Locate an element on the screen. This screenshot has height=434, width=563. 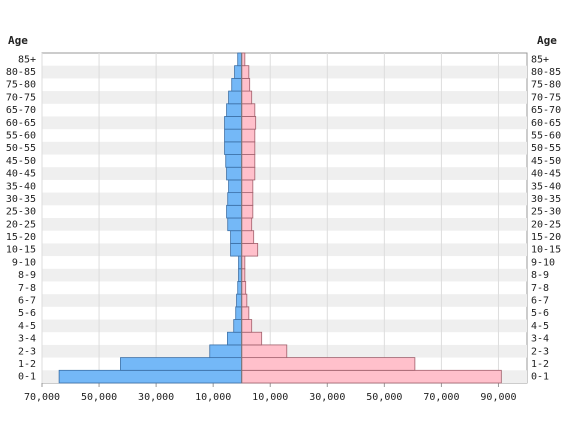
y-tick-label-left: 30-35 is located at coordinates (21, 199).